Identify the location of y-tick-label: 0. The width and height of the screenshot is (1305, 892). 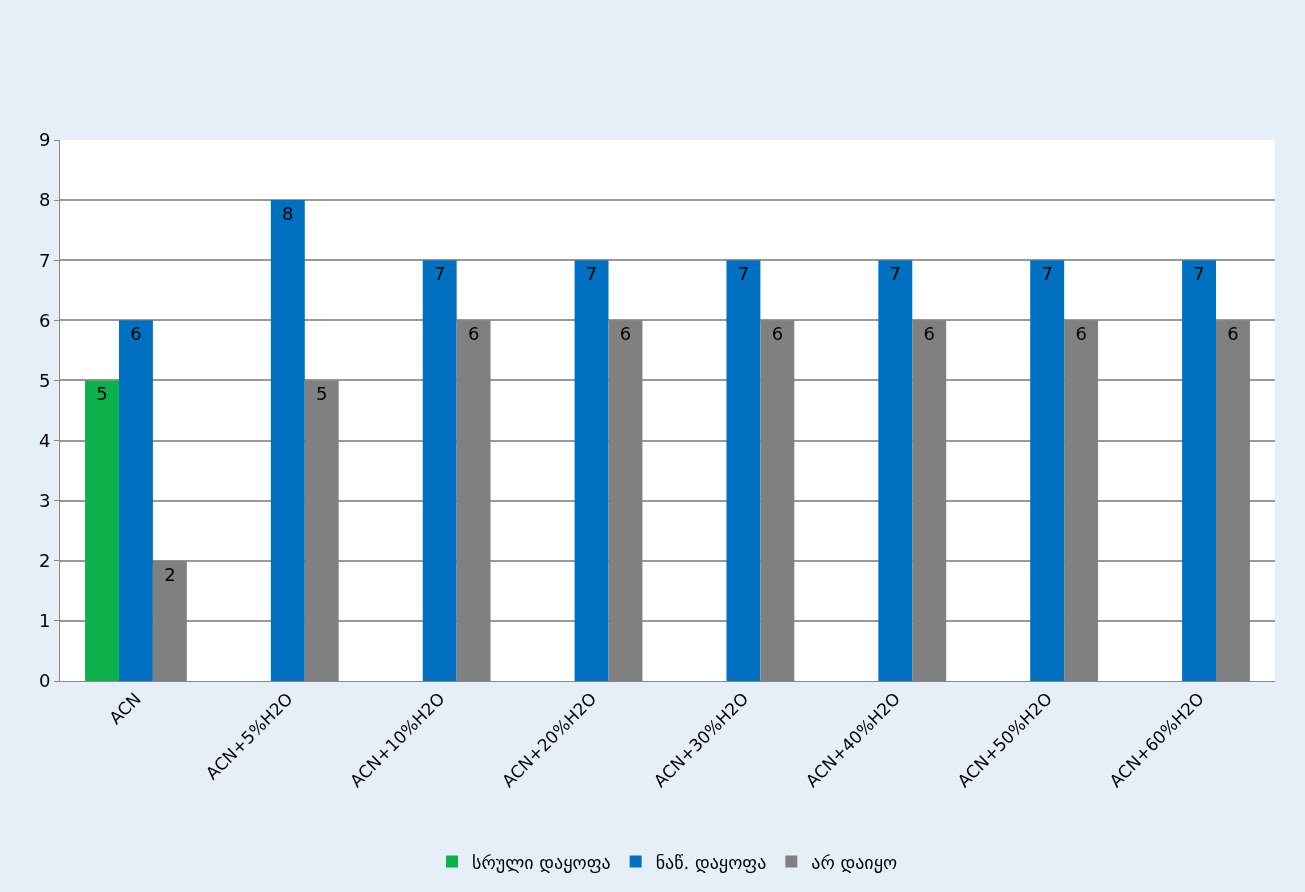
(44, 681).